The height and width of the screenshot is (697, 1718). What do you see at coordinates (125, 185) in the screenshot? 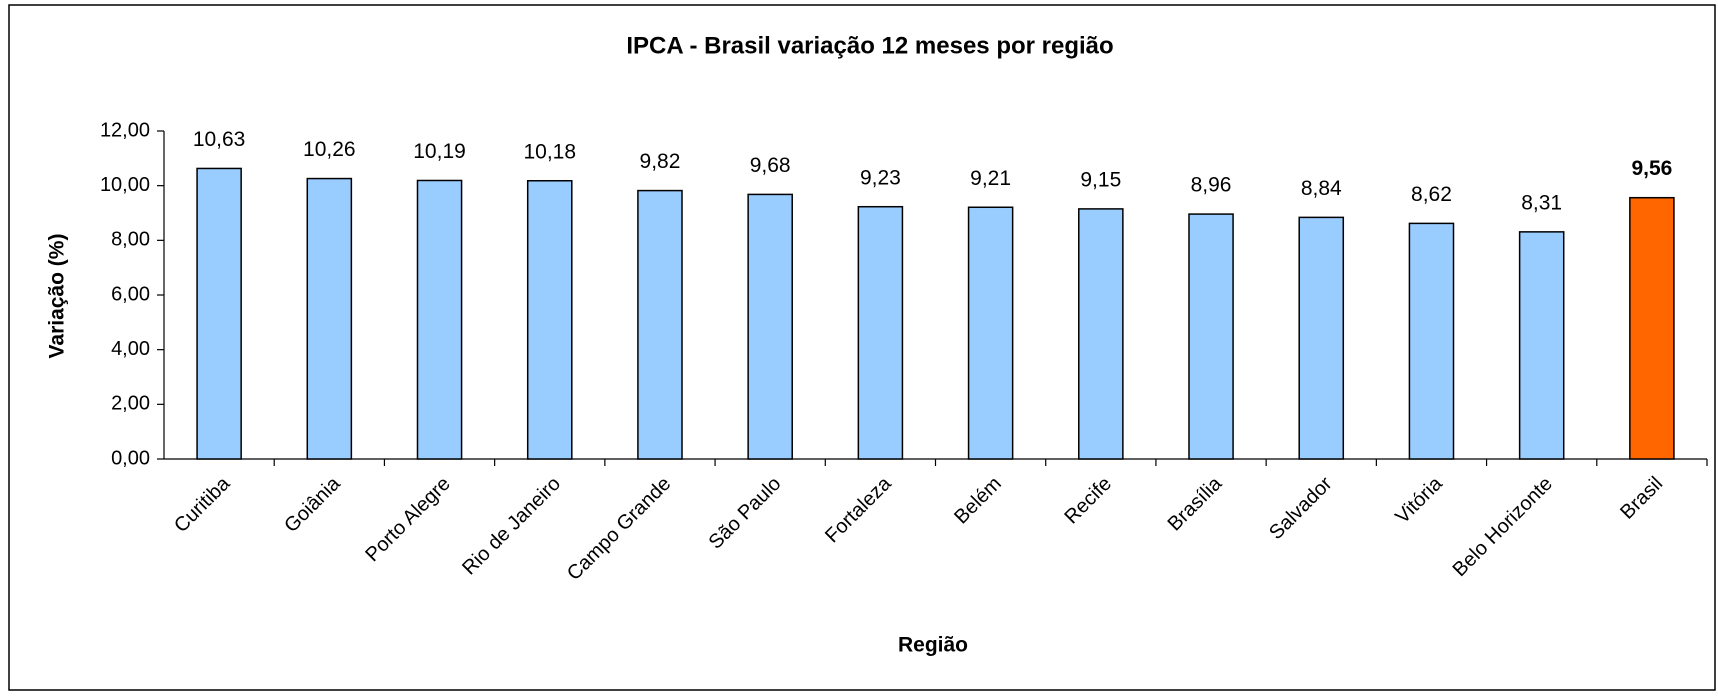
I see `y-tick-label: 10,00` at bounding box center [125, 185].